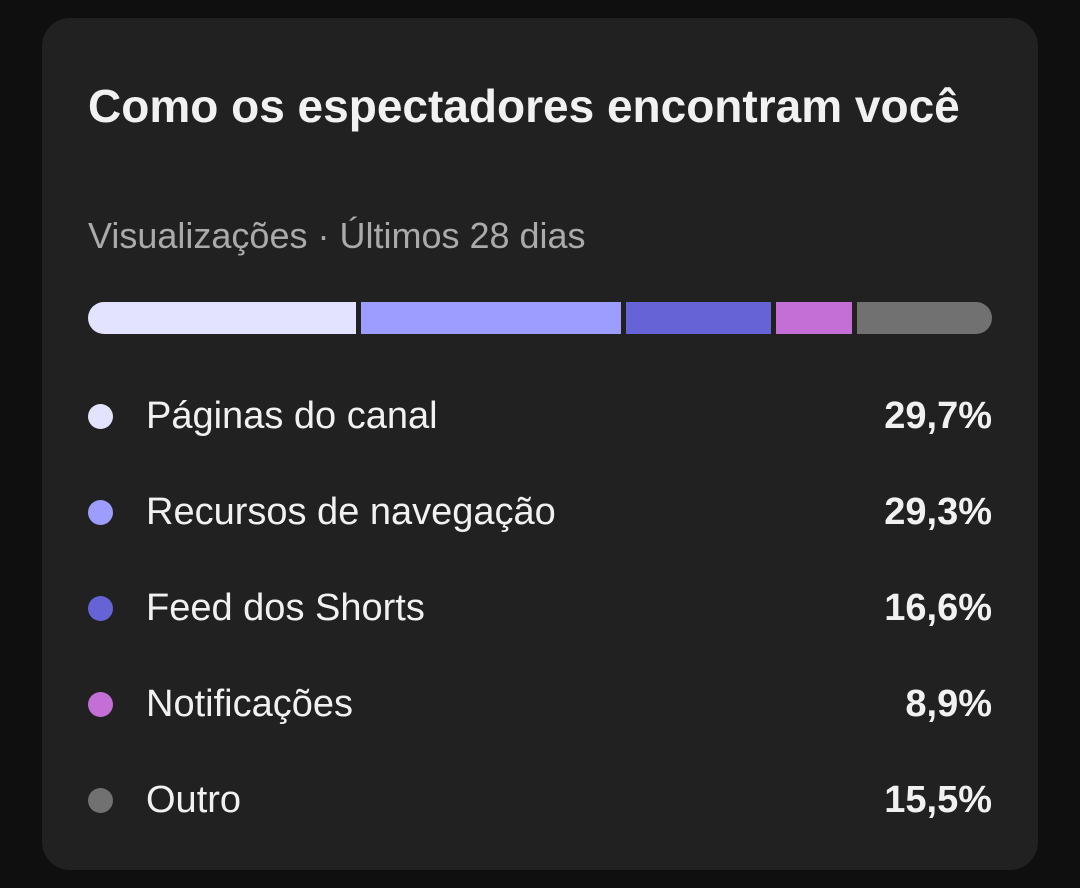 The height and width of the screenshot is (888, 1080). What do you see at coordinates (948, 703) in the screenshot?
I see `legend-value: 8,9%` at bounding box center [948, 703].